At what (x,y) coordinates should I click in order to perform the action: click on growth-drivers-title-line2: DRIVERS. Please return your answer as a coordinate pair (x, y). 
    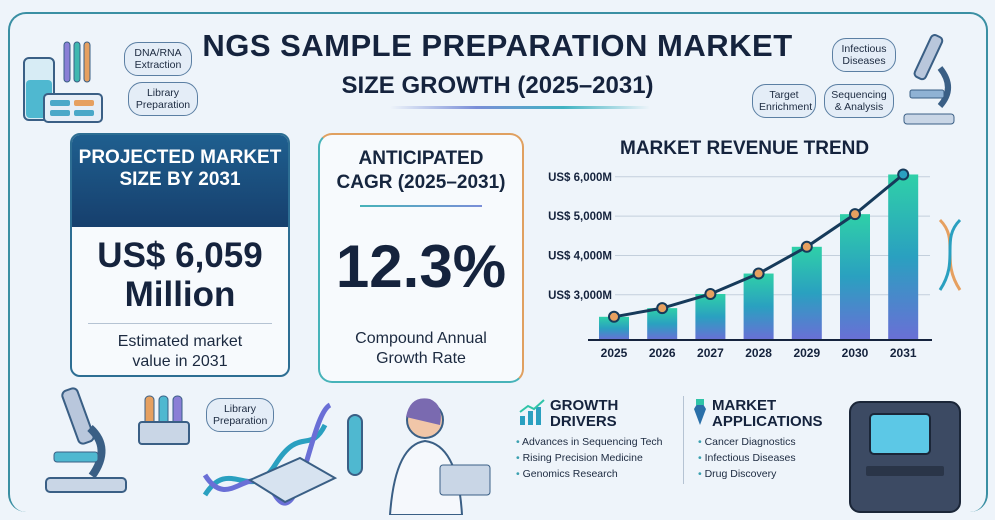
    Looking at the image, I should click on (583, 421).